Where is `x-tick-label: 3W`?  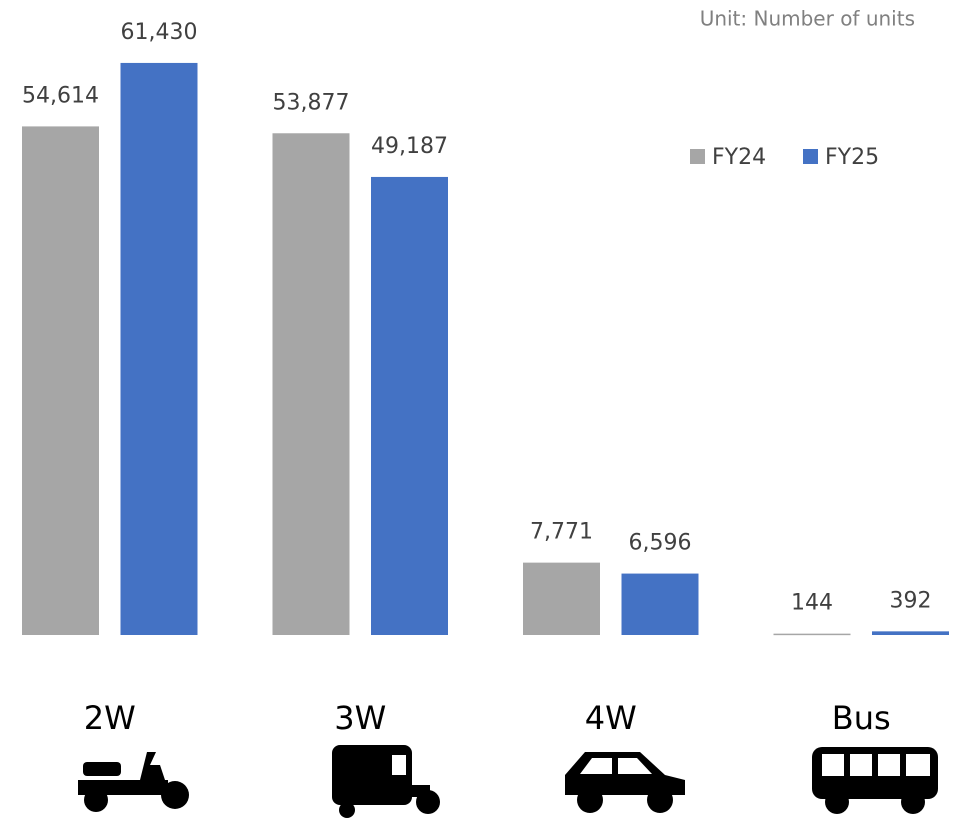
x-tick-label: 3W is located at coordinates (360, 718).